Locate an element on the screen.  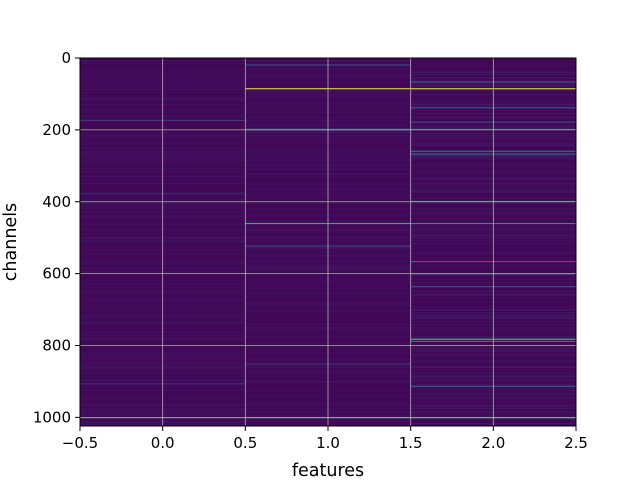
x-tick-label: 0.0 is located at coordinates (163, 443).